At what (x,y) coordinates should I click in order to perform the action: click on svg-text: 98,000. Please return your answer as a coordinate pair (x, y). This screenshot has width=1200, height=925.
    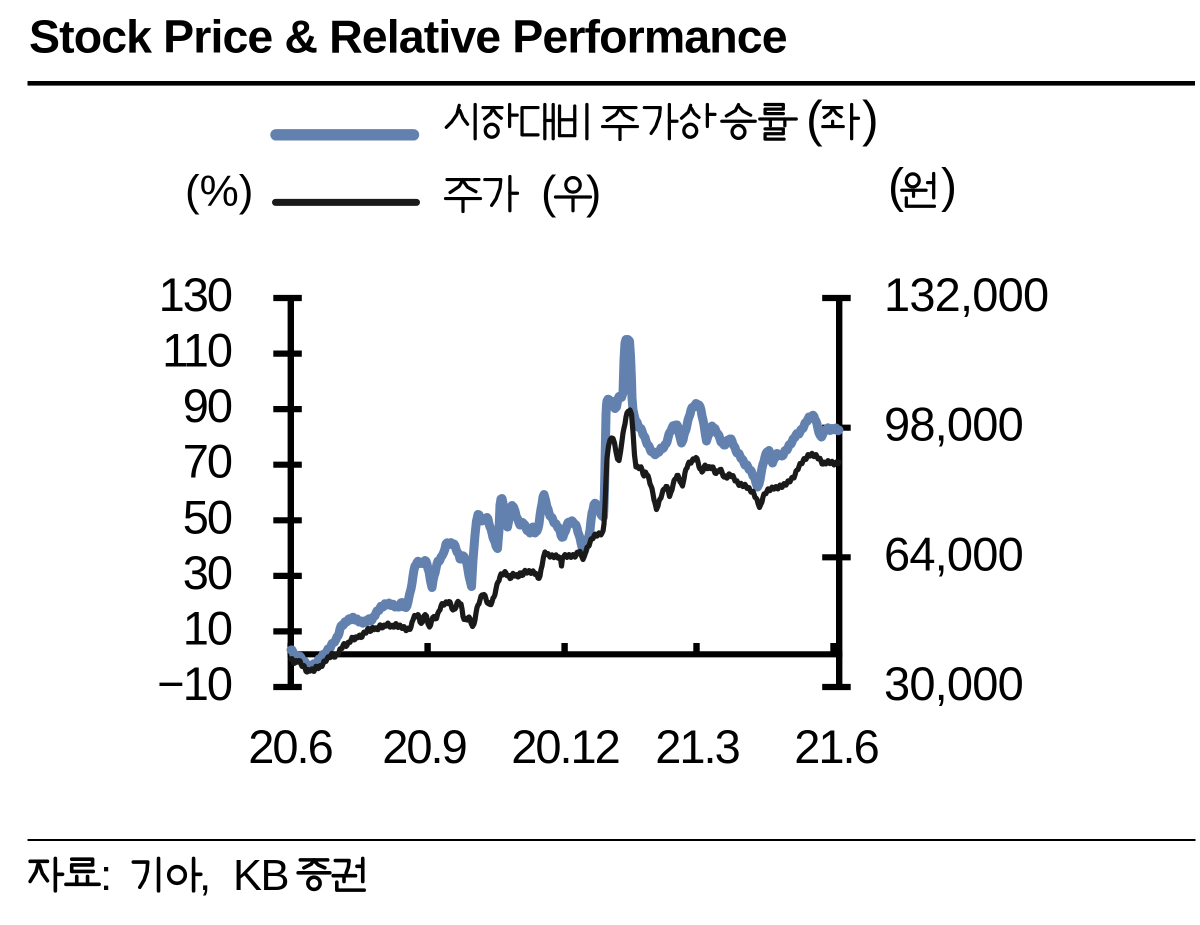
    Looking at the image, I should click on (953, 424).